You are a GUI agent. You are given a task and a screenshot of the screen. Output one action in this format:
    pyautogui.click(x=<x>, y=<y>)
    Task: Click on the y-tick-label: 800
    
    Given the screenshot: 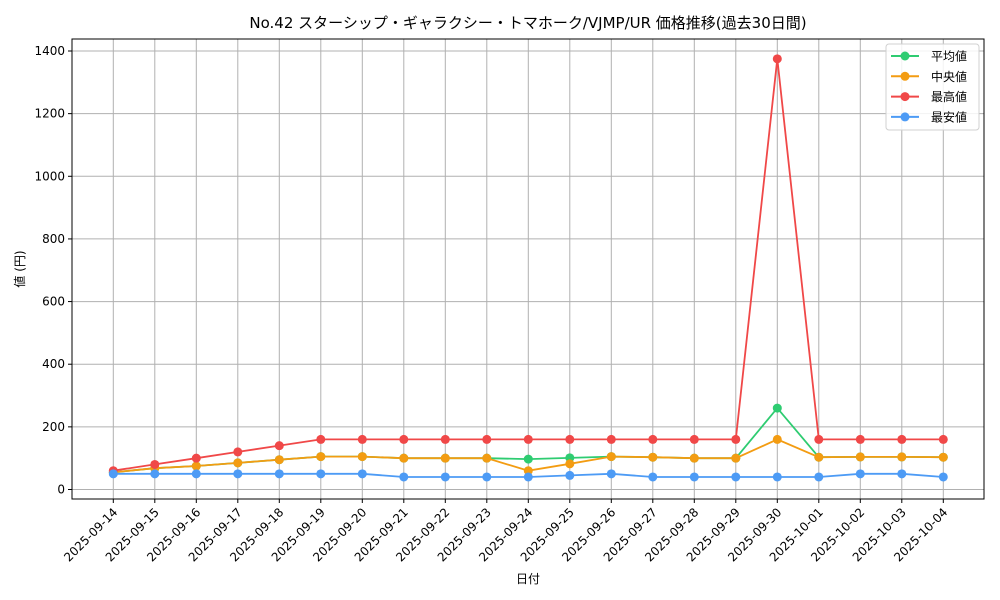 What is the action you would take?
    pyautogui.click(x=53, y=239)
    